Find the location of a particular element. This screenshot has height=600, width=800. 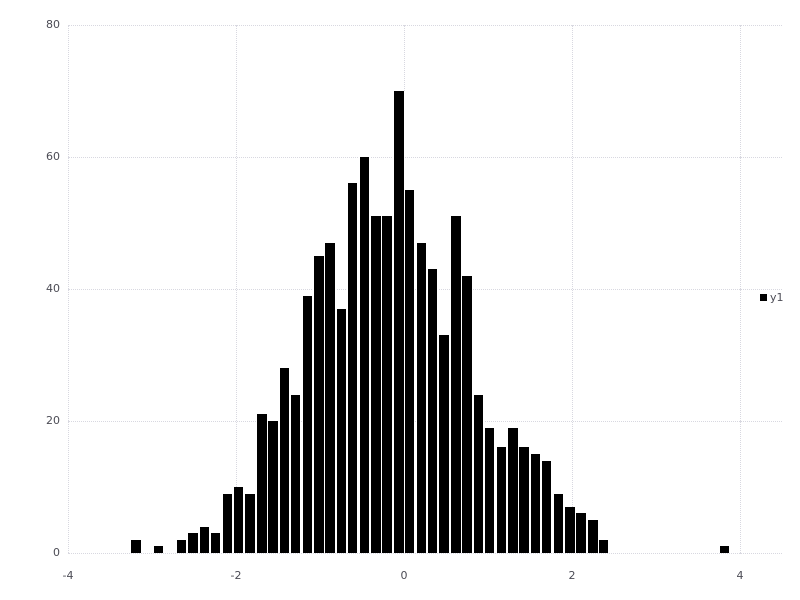

x-axis-tick-label: -4 is located at coordinates (68, 575).